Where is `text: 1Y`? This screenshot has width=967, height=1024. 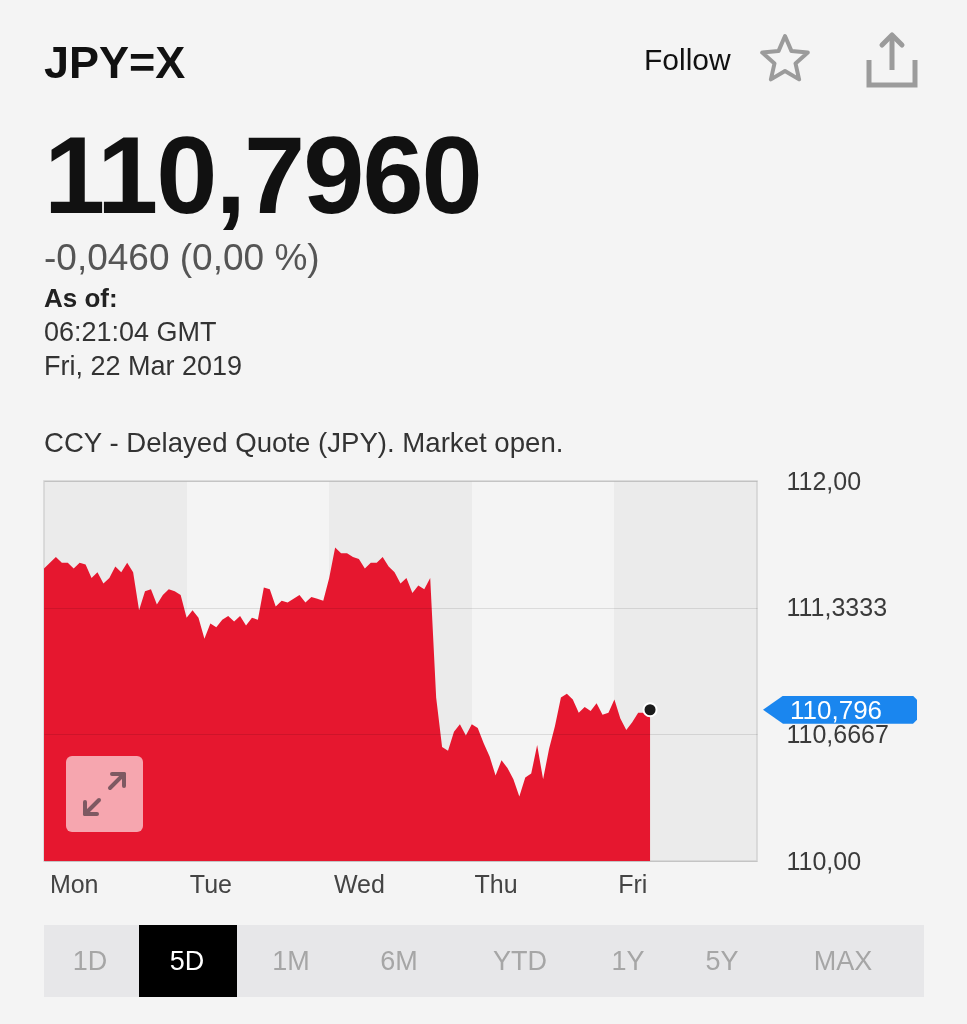
text: 1Y is located at coordinates (628, 961).